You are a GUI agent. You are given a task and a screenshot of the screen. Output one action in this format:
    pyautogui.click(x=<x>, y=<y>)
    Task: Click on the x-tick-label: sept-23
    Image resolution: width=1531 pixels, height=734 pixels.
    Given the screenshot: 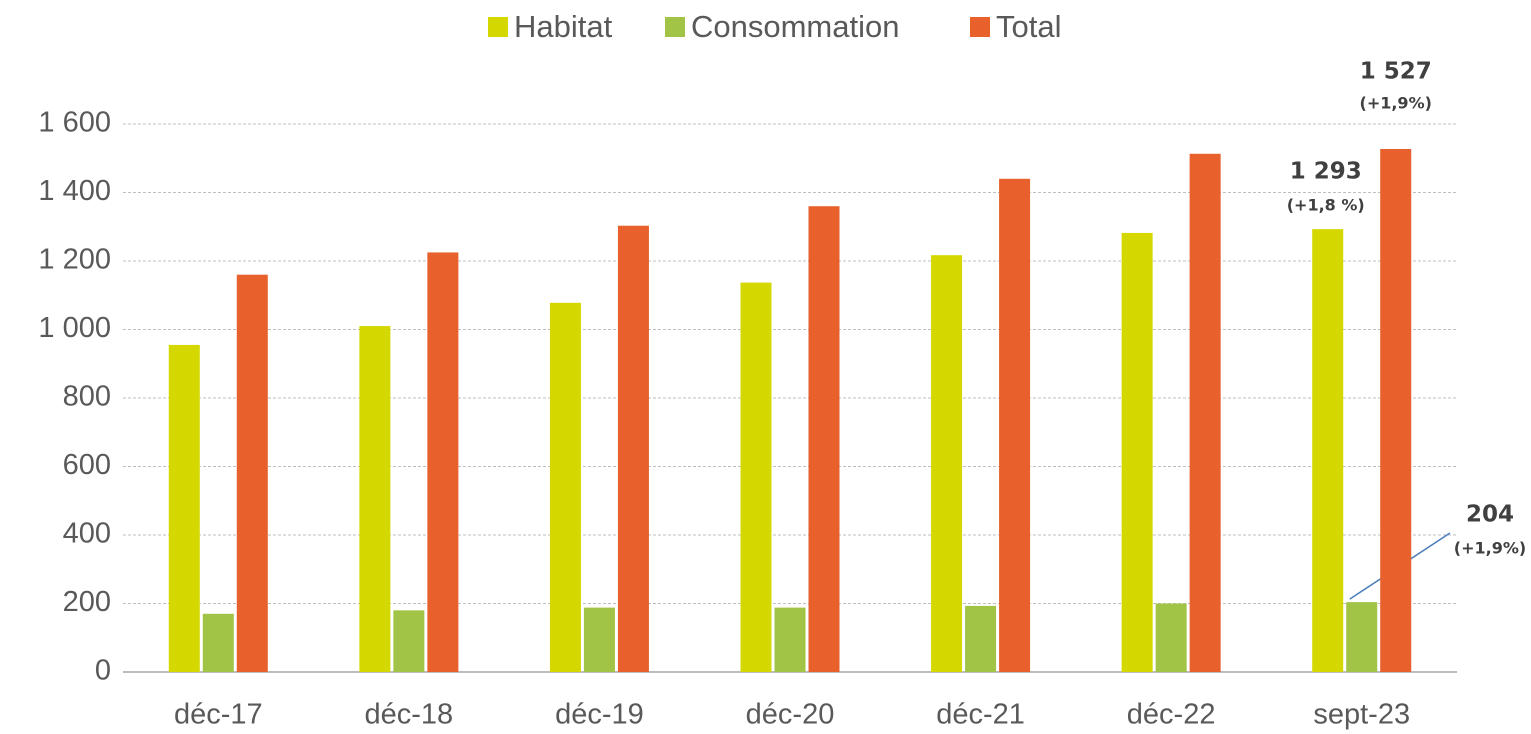 What is the action you would take?
    pyautogui.click(x=1361, y=715)
    